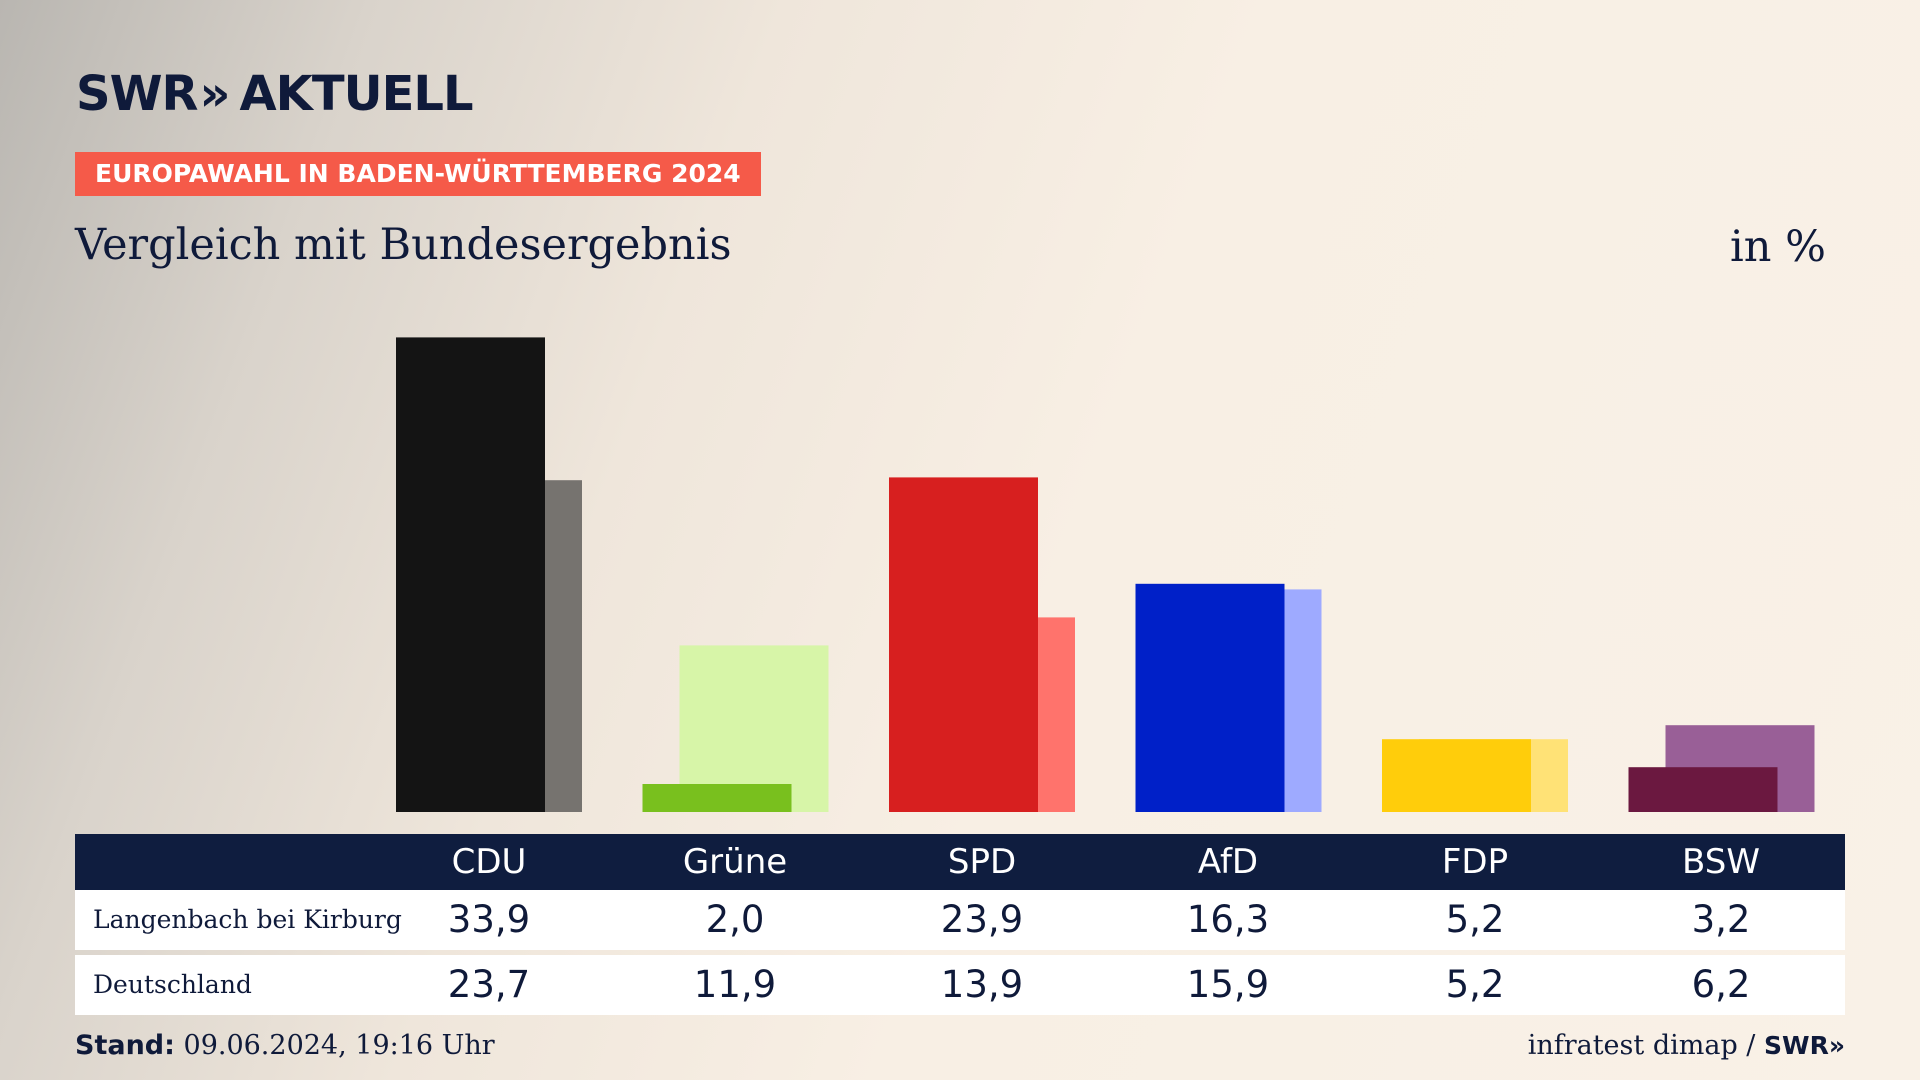 This screenshot has width=1920, height=1080. Describe the element at coordinates (1228, 984) in the screenshot. I see `cell-value: 15,9` at that location.